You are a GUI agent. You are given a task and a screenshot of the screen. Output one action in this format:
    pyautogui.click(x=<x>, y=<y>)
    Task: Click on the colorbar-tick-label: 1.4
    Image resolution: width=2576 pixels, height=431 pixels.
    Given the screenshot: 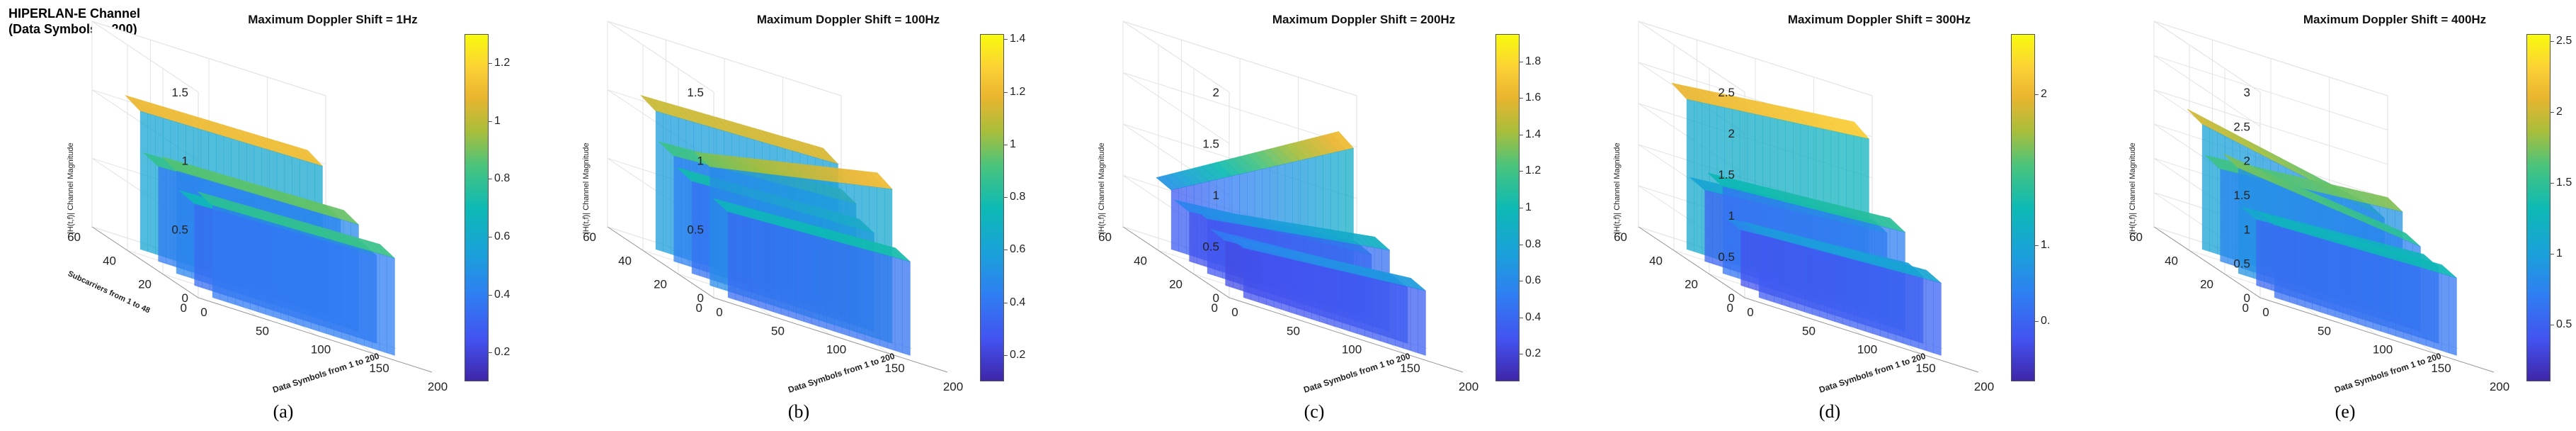 What is the action you would take?
    pyautogui.click(x=1530, y=134)
    